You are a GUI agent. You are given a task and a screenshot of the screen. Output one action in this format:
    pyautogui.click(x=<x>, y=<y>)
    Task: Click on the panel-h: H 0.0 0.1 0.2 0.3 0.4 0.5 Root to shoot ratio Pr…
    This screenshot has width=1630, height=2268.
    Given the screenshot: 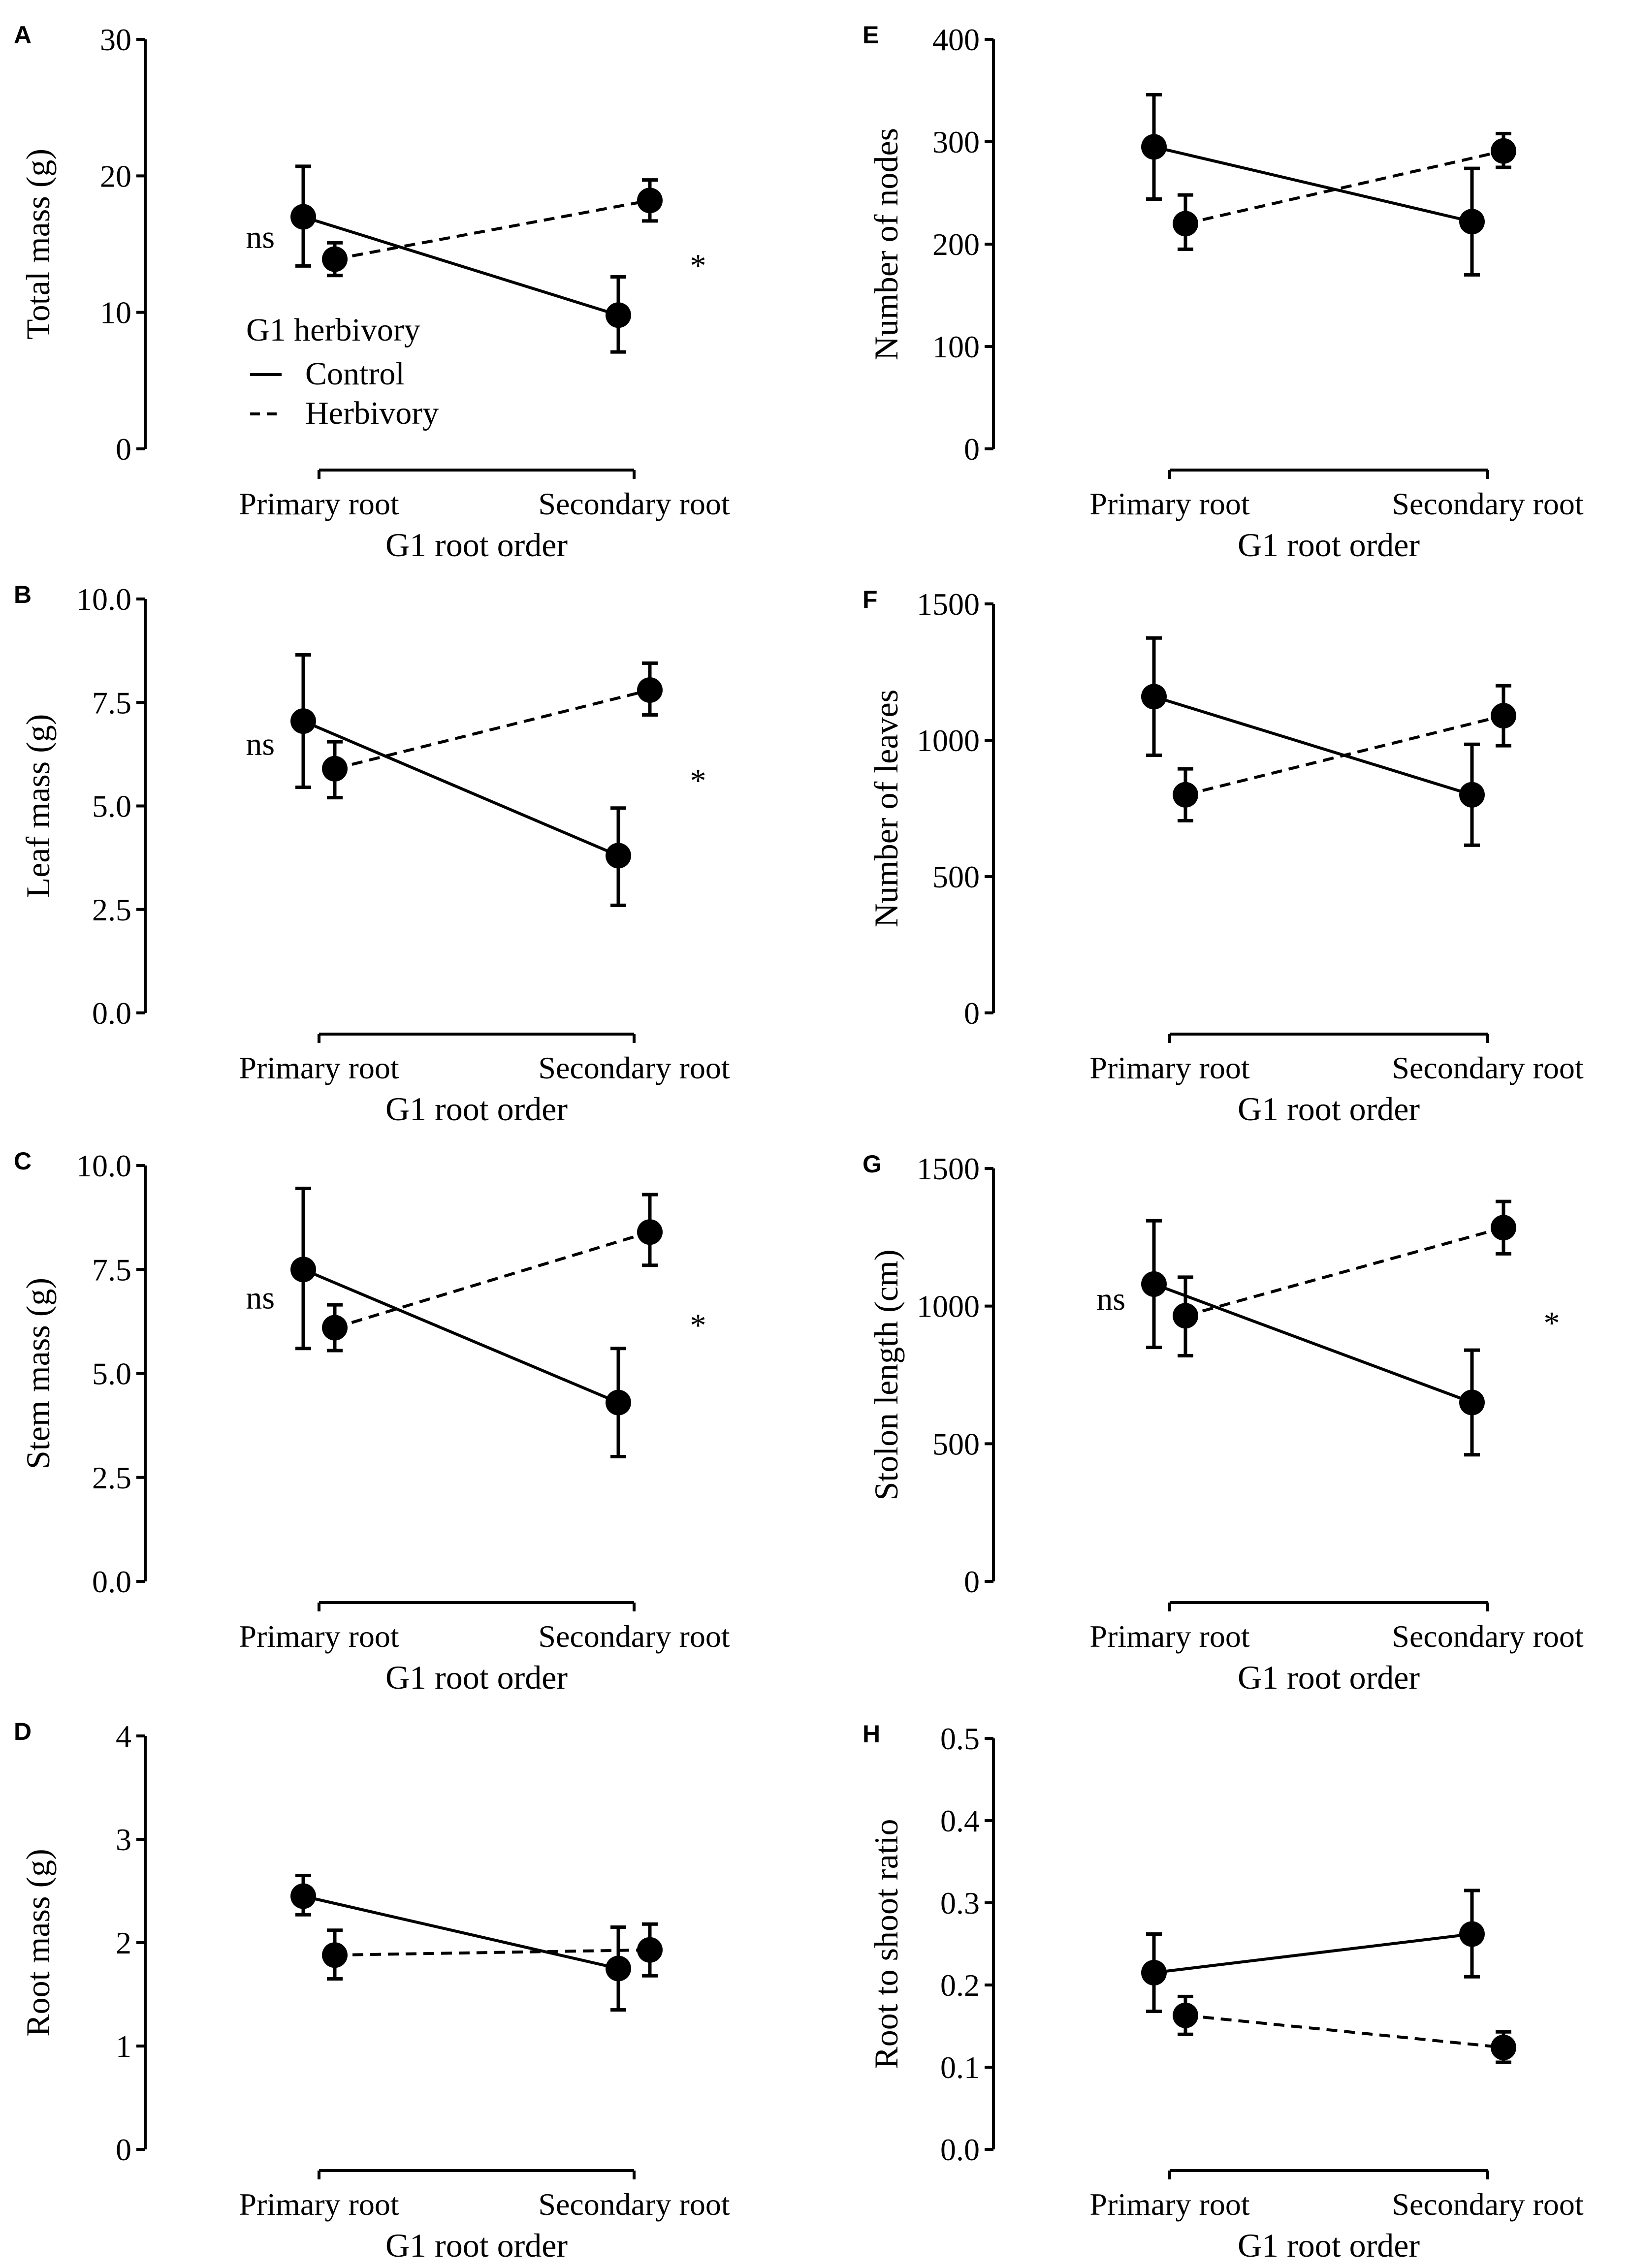 What is the action you would take?
    pyautogui.click(x=1223, y=1992)
    